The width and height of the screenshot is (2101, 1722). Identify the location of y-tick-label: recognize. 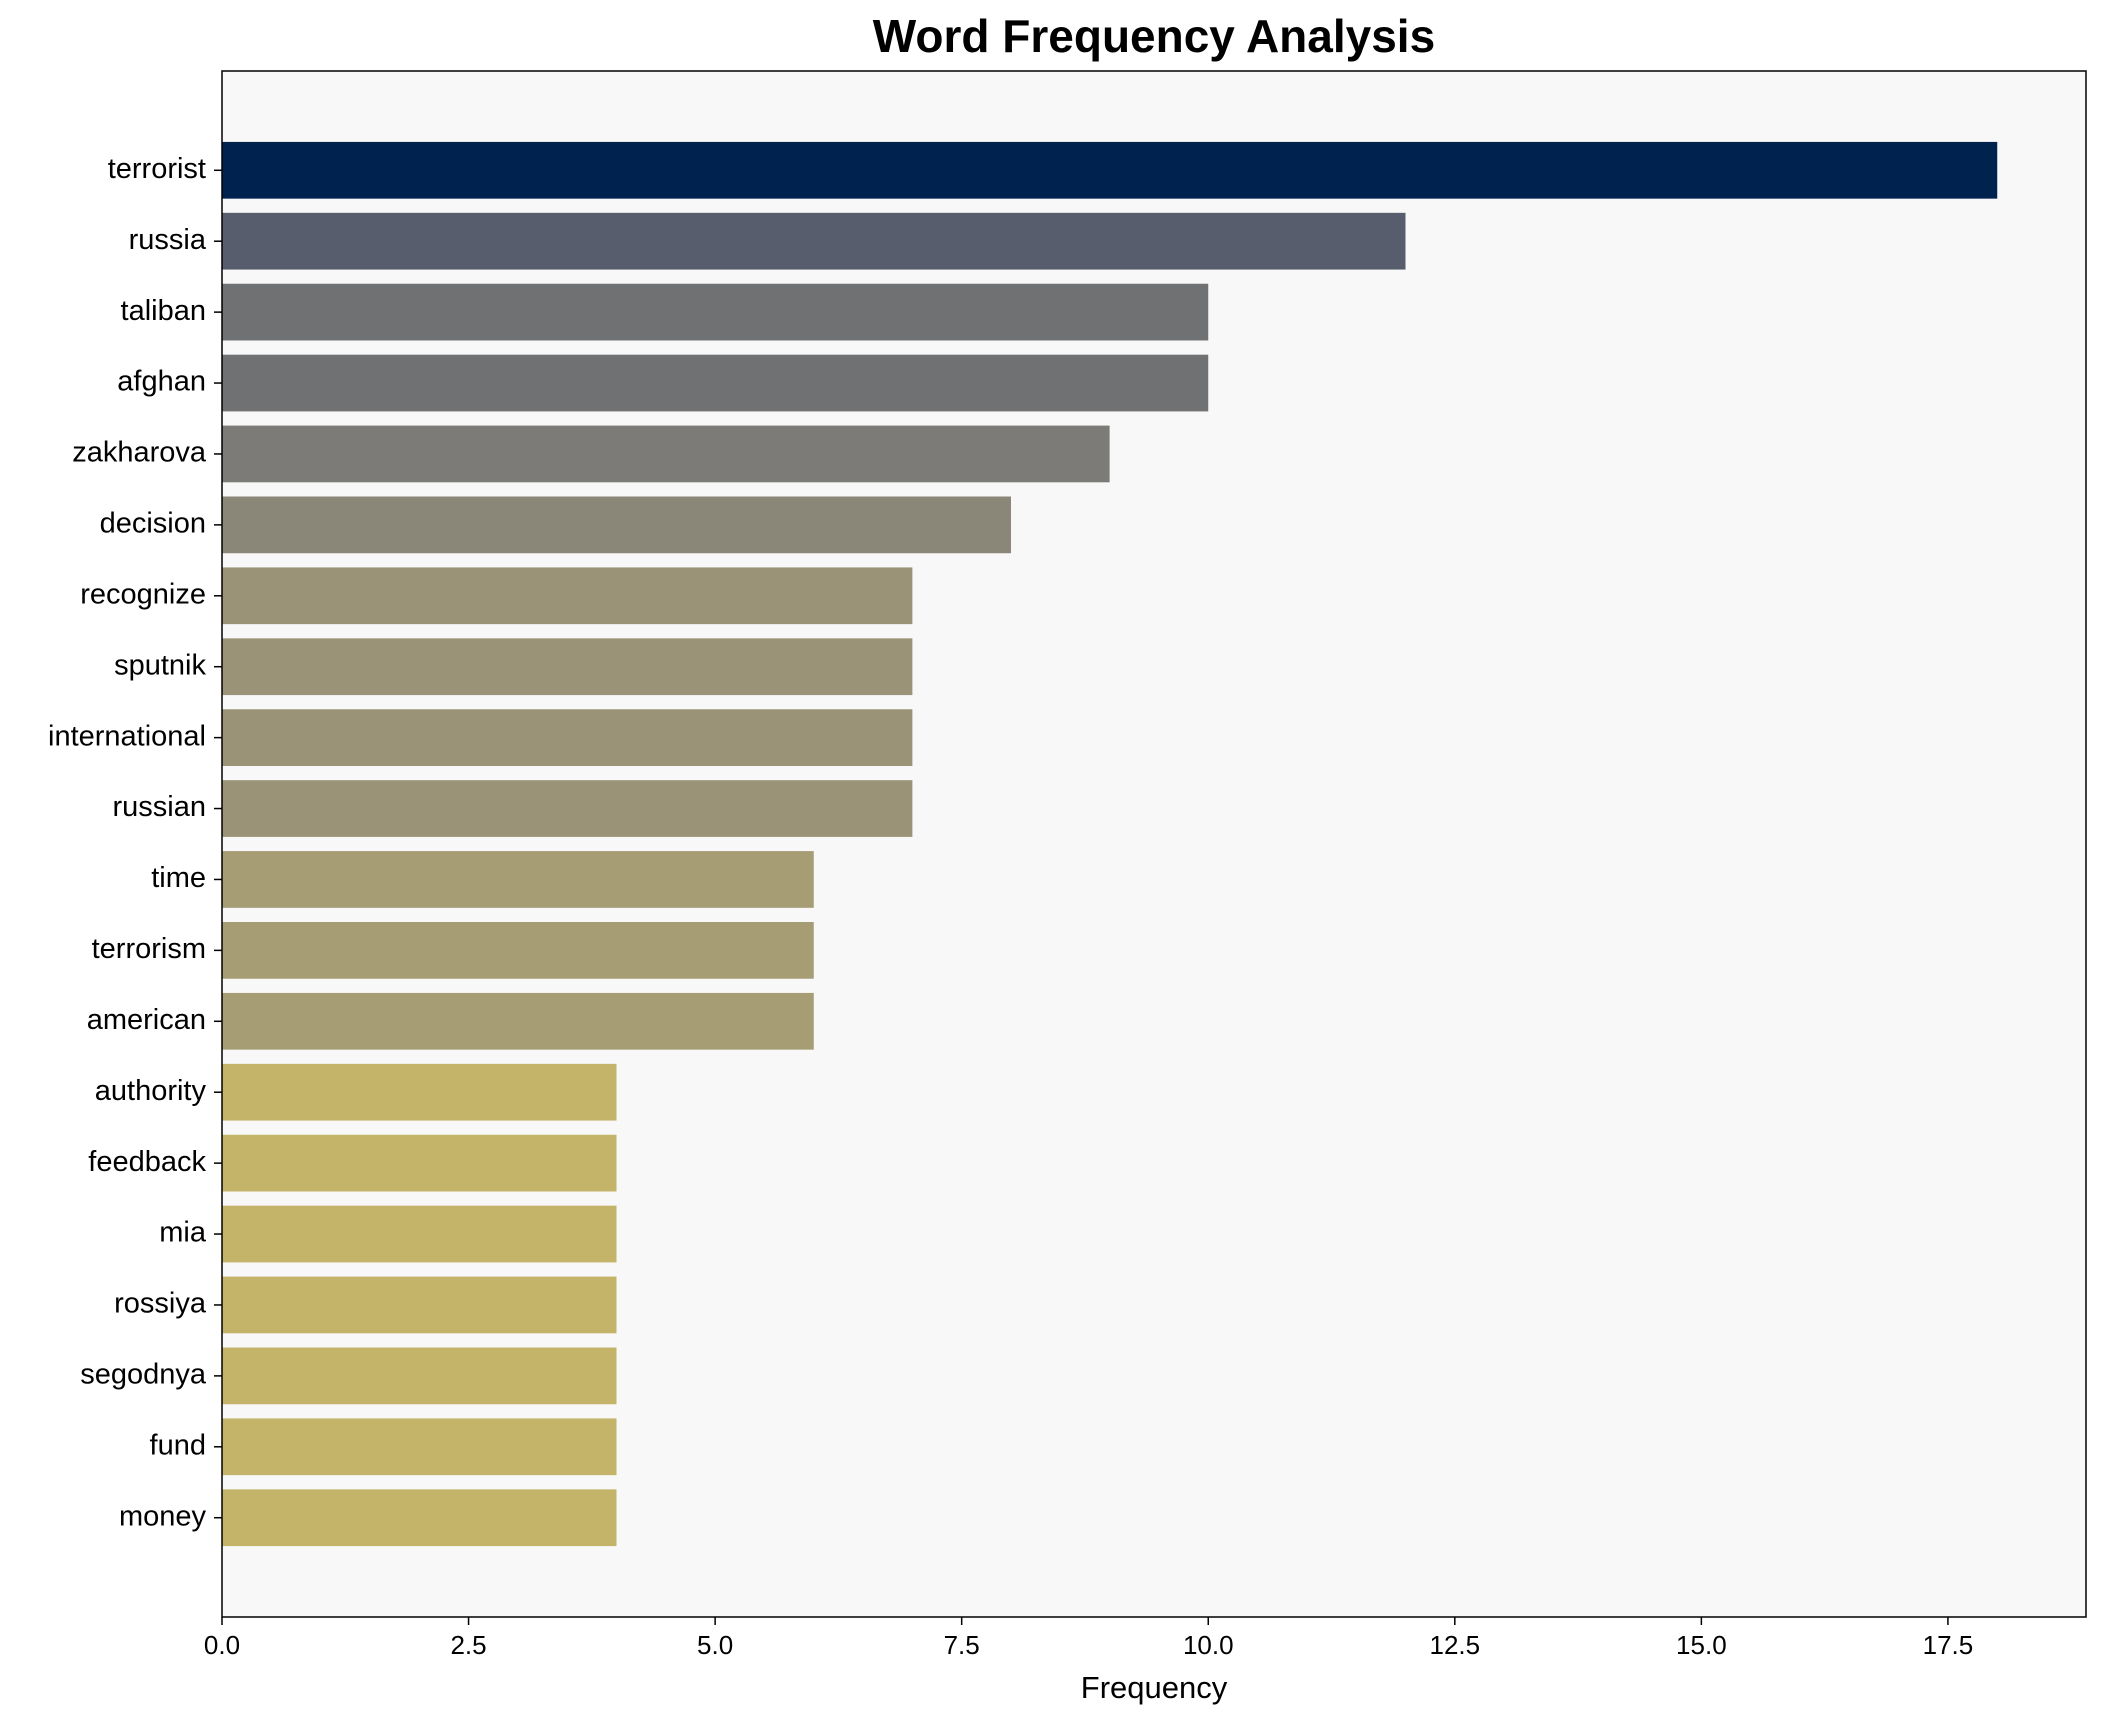
(143, 594).